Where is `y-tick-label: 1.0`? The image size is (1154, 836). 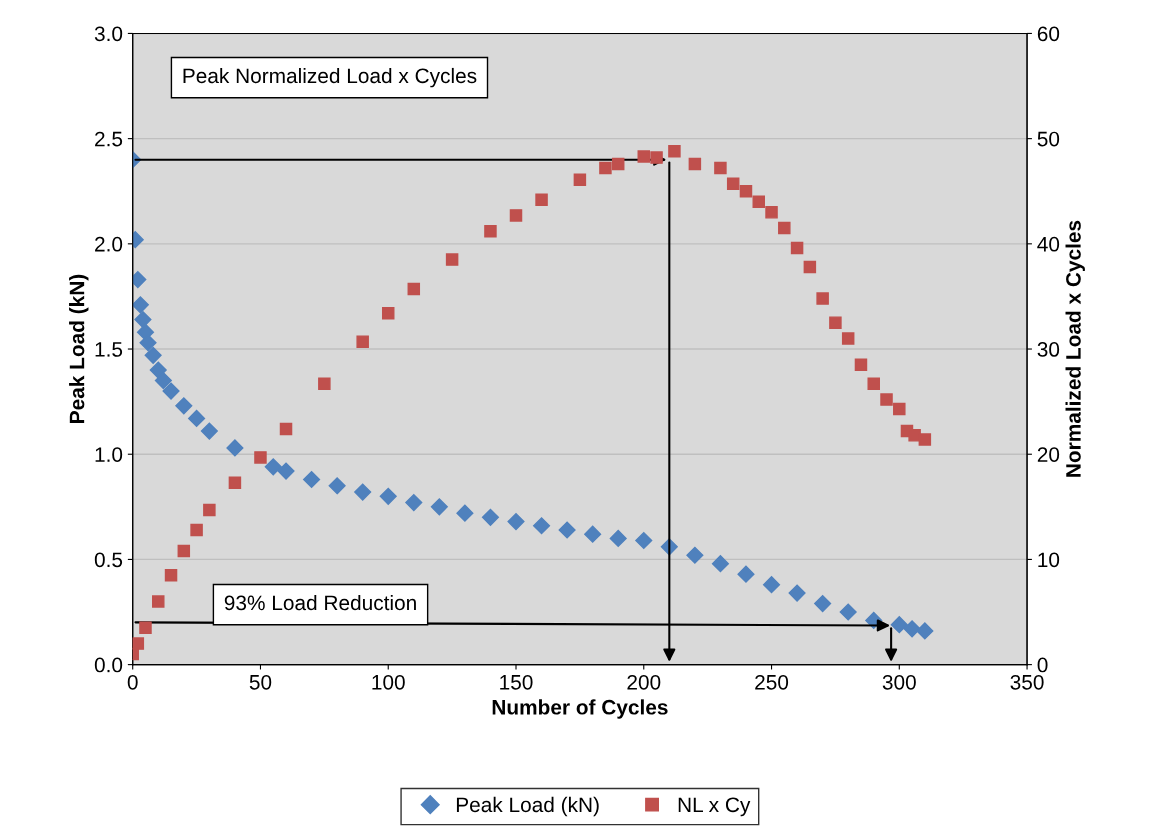 y-tick-label: 1.0 is located at coordinates (109, 454).